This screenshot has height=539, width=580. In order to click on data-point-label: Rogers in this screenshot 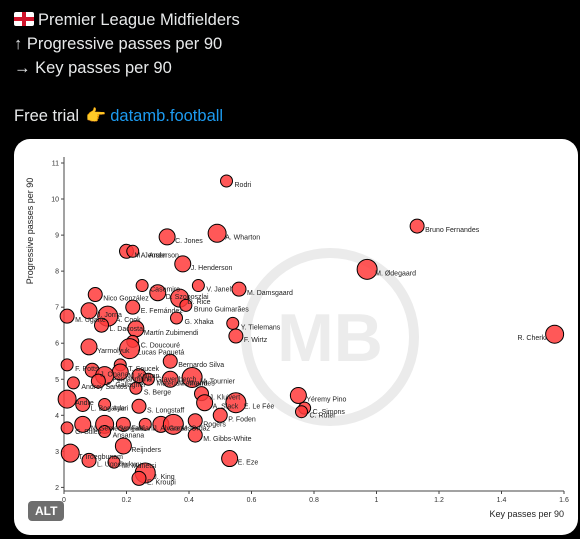, I will do `click(214, 425)`.